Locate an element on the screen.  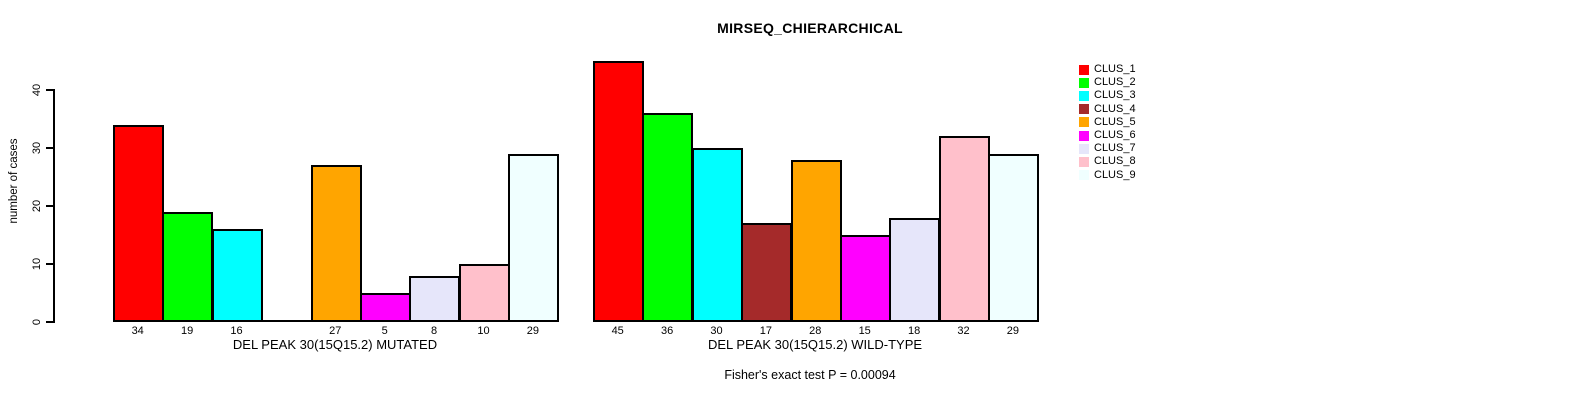
bar-value-label: 28 is located at coordinates (815, 331).